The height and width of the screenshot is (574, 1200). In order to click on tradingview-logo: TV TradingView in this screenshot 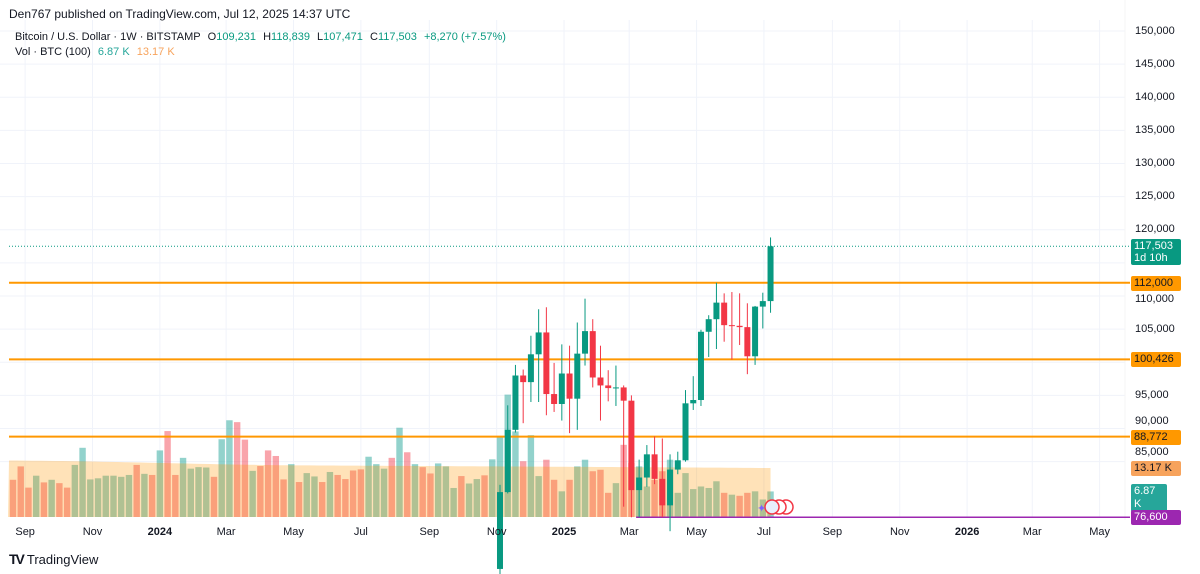, I will do `click(53, 559)`.